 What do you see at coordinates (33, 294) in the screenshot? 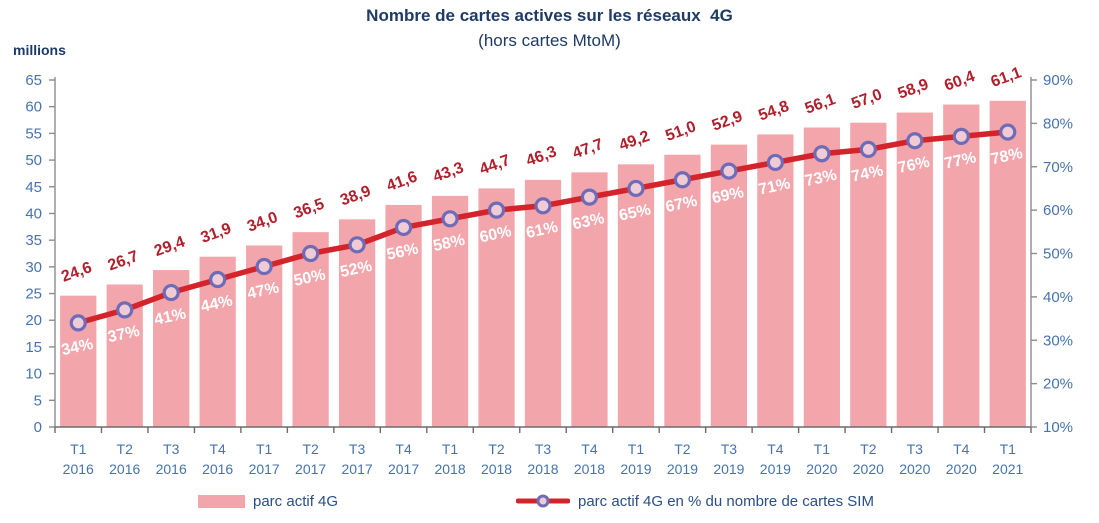
I see `left-axis-tick-label: 25` at bounding box center [33, 294].